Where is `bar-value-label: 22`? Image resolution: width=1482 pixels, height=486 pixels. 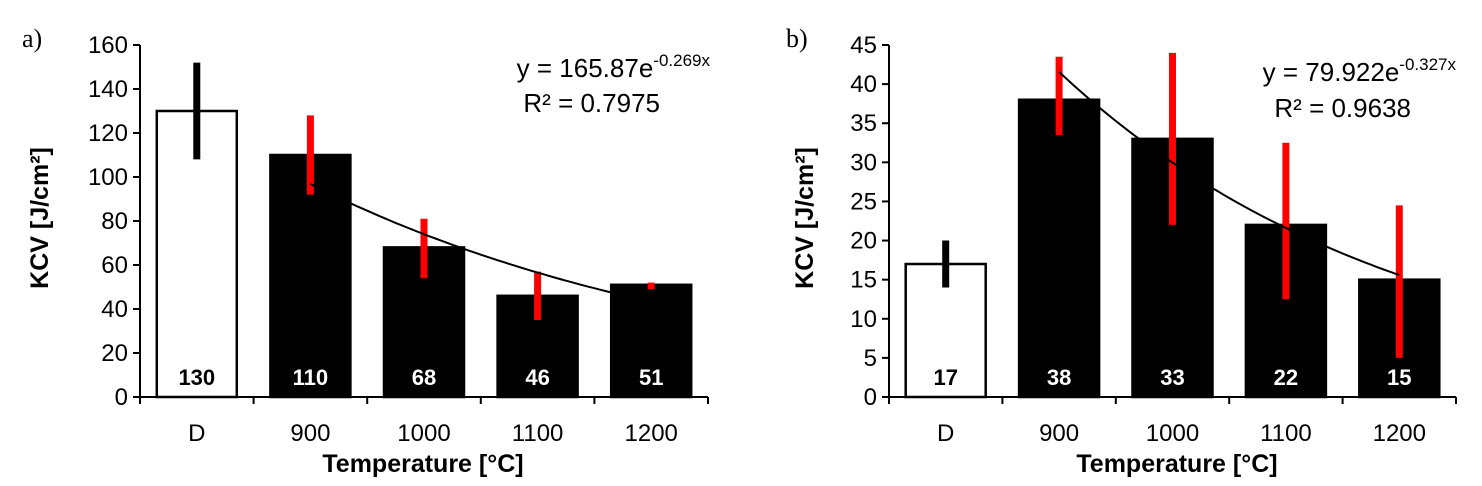 bar-value-label: 22 is located at coordinates (1286, 377).